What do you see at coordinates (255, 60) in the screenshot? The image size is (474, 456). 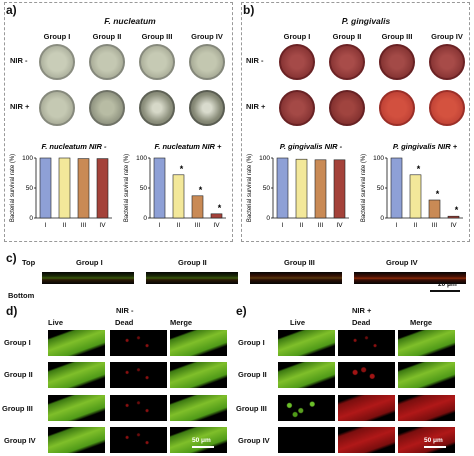 I see `panel-b-row-nir-minus: NIR -` at bounding box center [255, 60].